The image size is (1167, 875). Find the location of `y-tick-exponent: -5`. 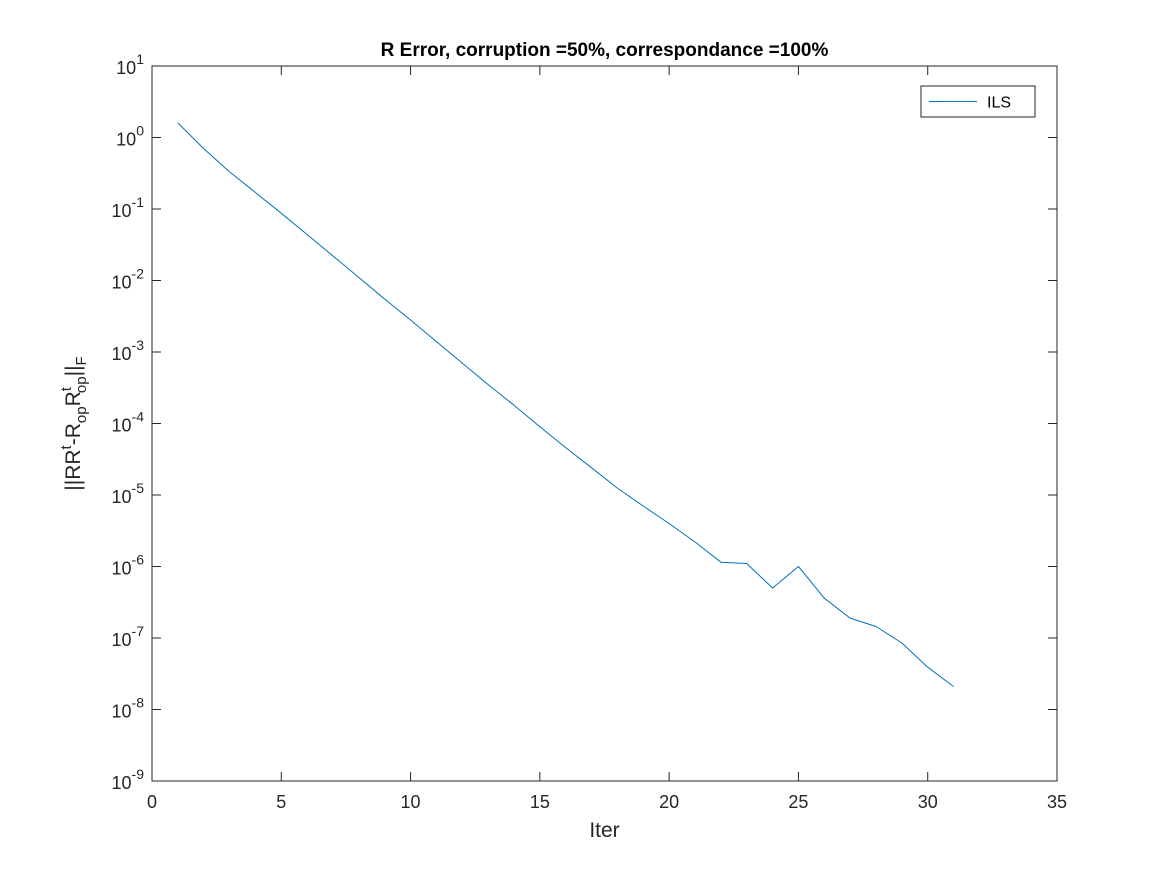

y-tick-exponent: -5 is located at coordinates (138, 488).